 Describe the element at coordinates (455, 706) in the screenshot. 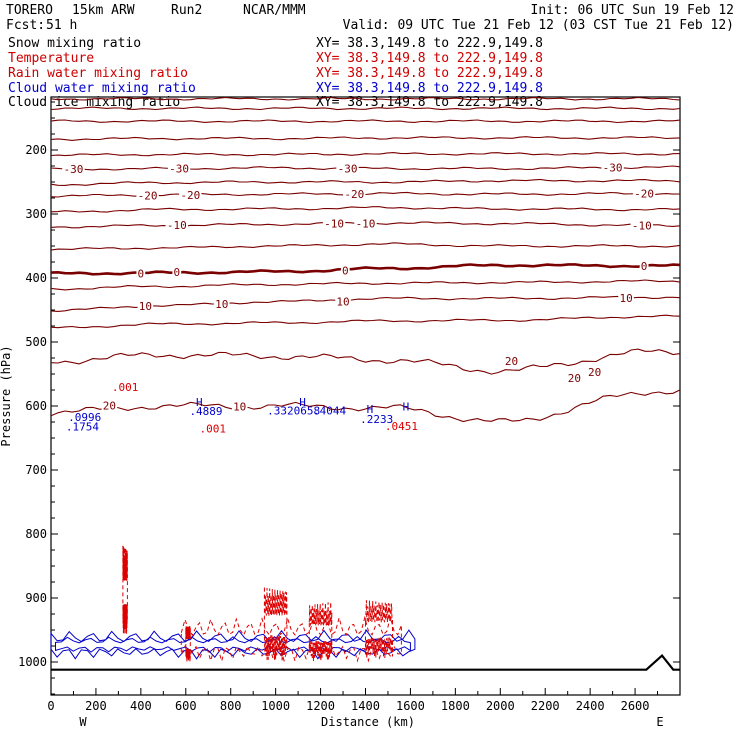

I see `x-tick-label: 1800` at that location.